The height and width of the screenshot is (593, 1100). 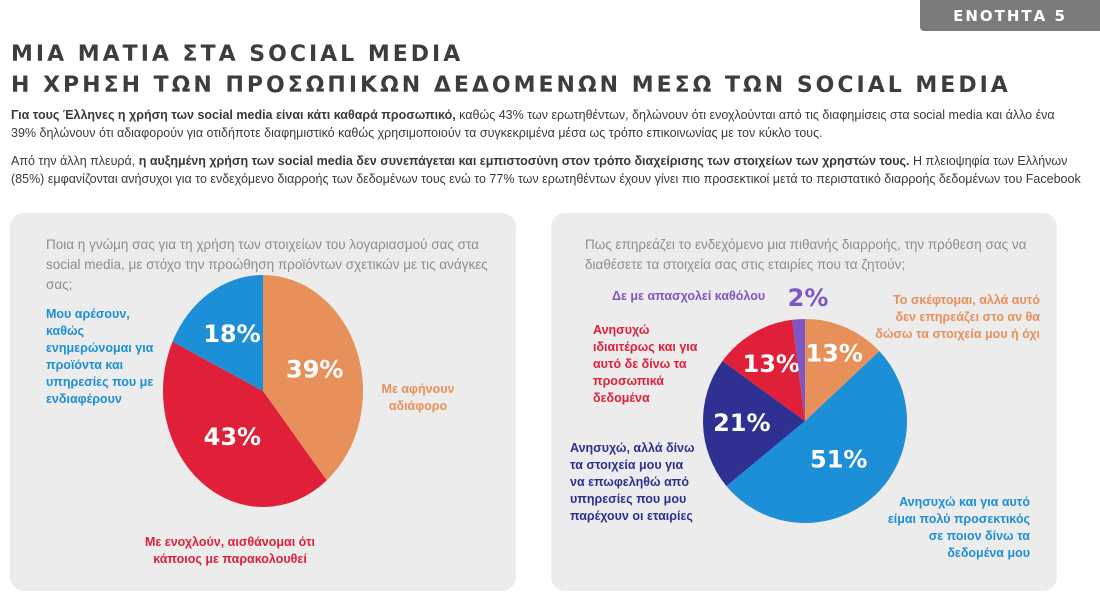 I want to click on page-title: ΜΙΑ ΜΑΤΙΑ ΣΤΑ SOCIAL MEDIA, so click(x=237, y=54).